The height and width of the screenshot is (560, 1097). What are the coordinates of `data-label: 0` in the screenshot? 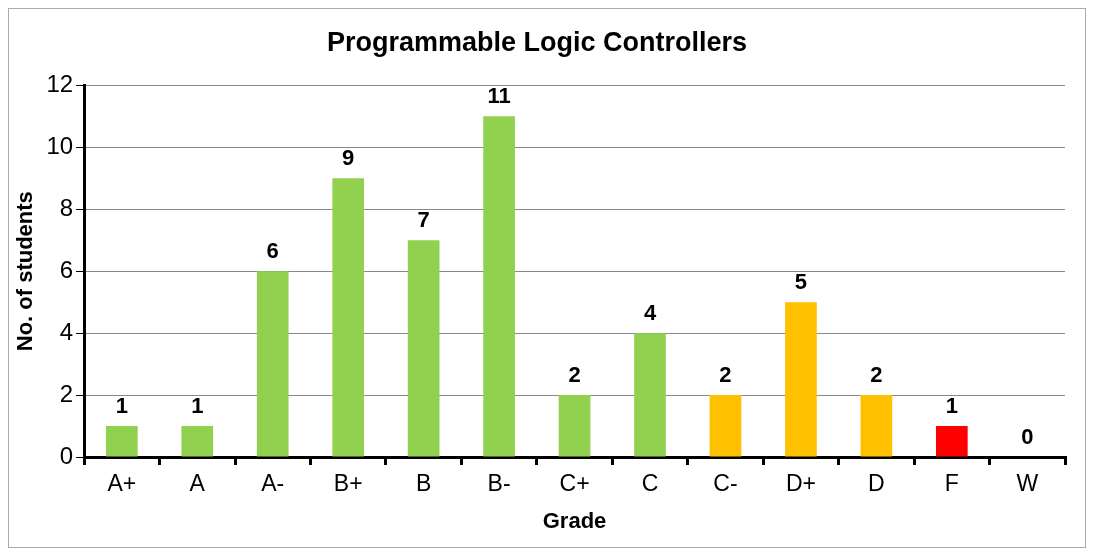 It's located at (1027, 437).